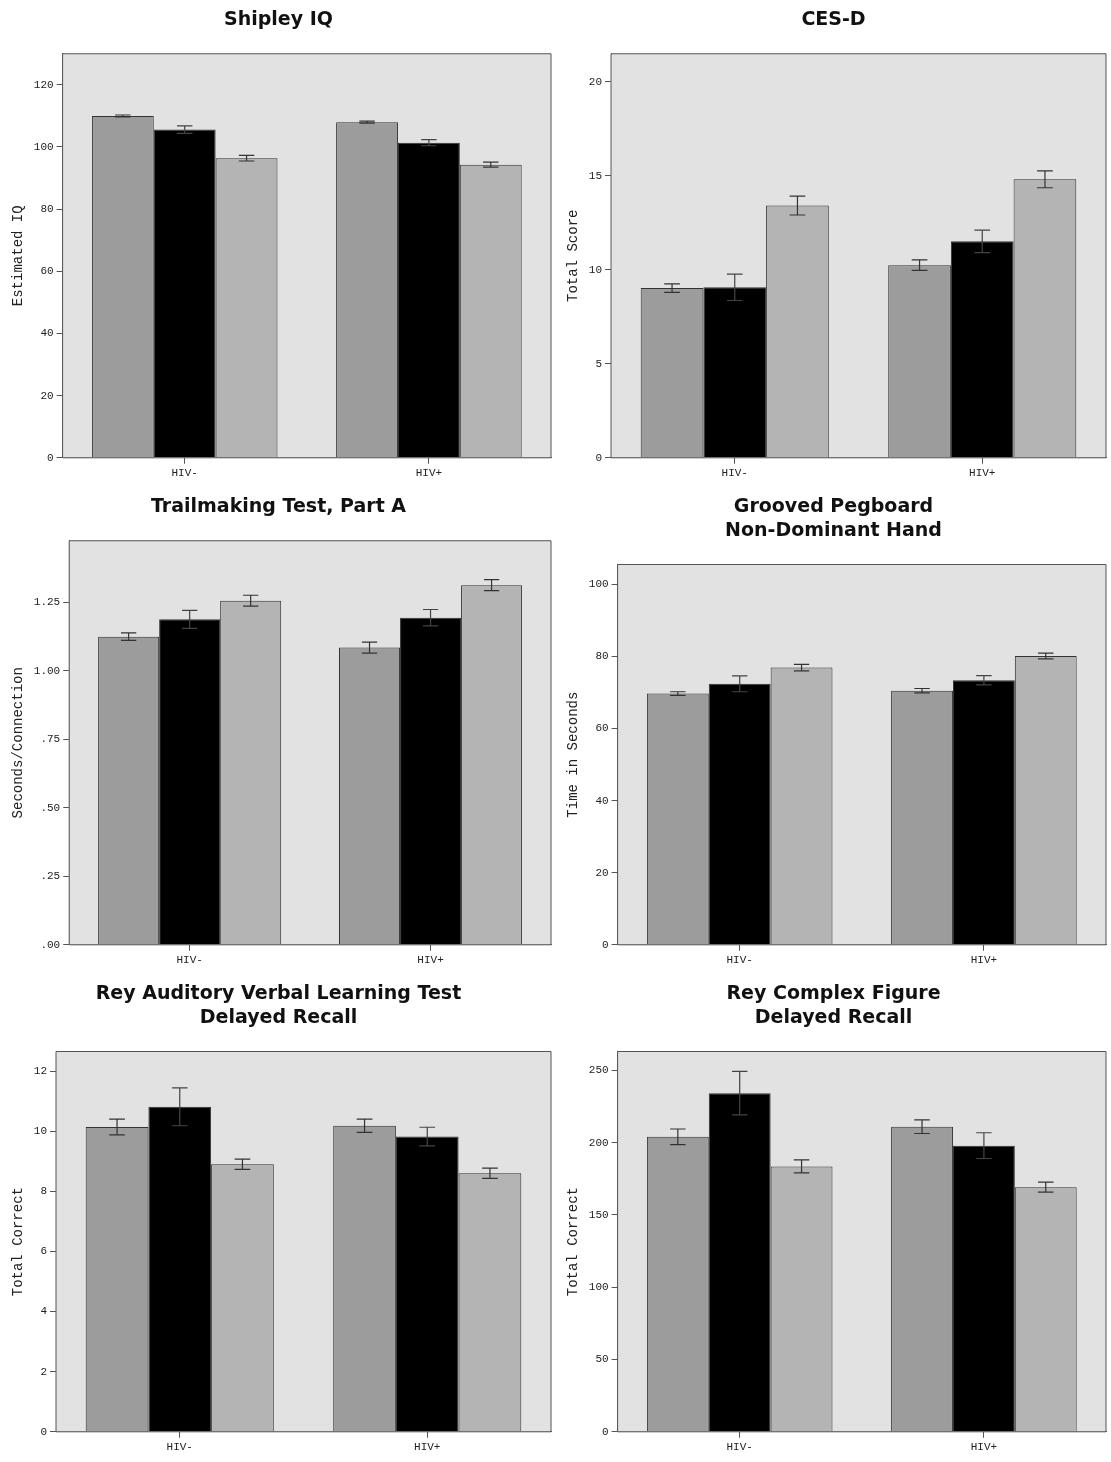 The width and height of the screenshot is (1111, 1462). What do you see at coordinates (43, 1371) in the screenshot?
I see `y-tick-label: 2` at bounding box center [43, 1371].